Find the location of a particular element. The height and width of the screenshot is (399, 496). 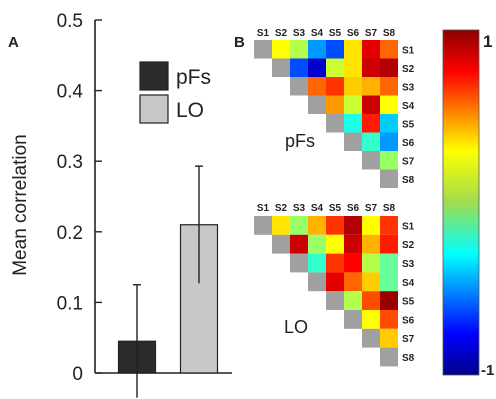

y-tick-label: 0.4 is located at coordinates (70, 92).